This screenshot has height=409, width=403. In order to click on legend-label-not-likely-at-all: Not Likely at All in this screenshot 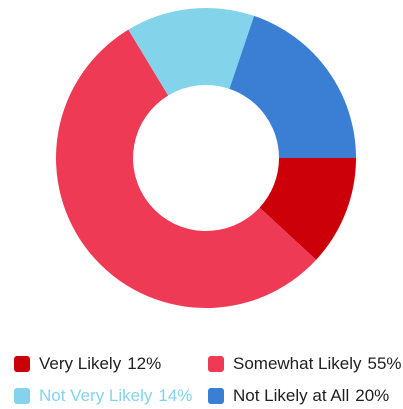, I will do `click(291, 395)`.